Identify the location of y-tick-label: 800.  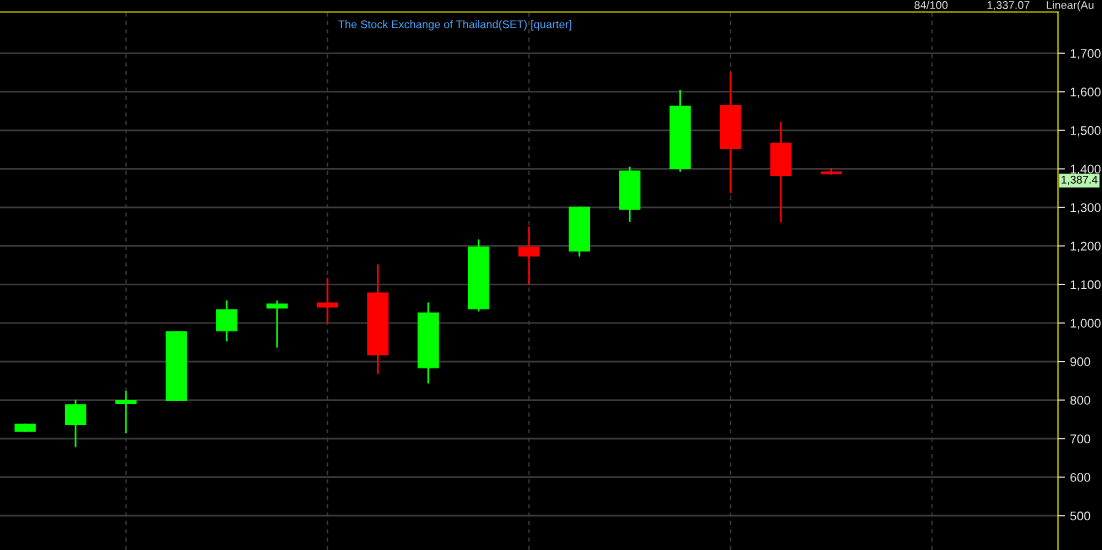
(1080, 400).